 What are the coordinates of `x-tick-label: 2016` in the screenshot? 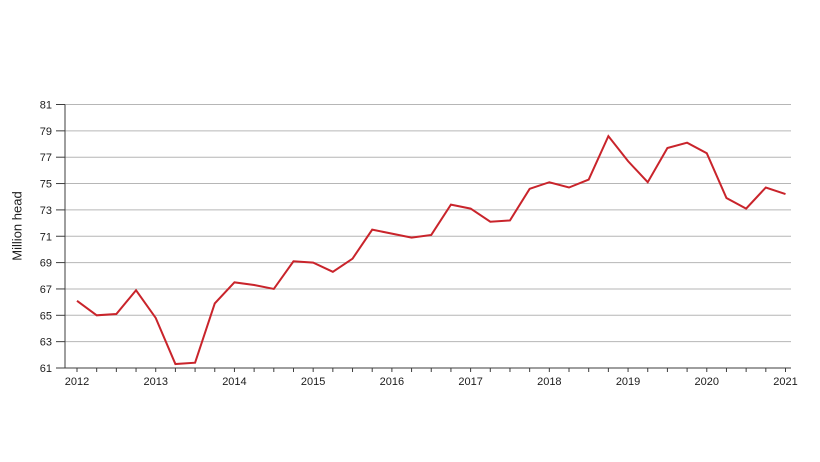 It's located at (392, 382).